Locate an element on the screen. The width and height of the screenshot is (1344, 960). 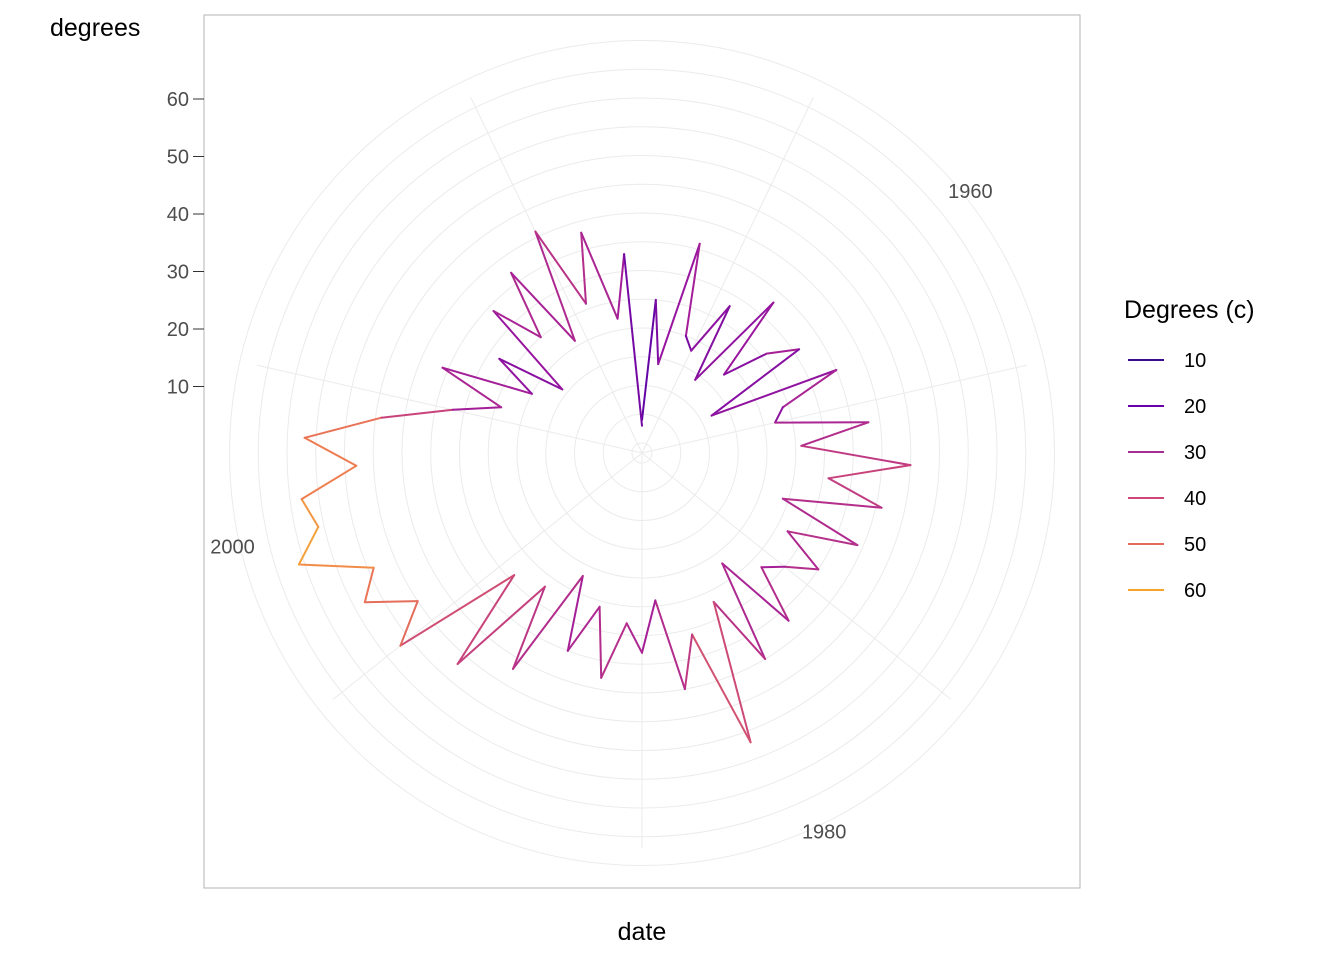
legend-label: 50 is located at coordinates (1195, 545).